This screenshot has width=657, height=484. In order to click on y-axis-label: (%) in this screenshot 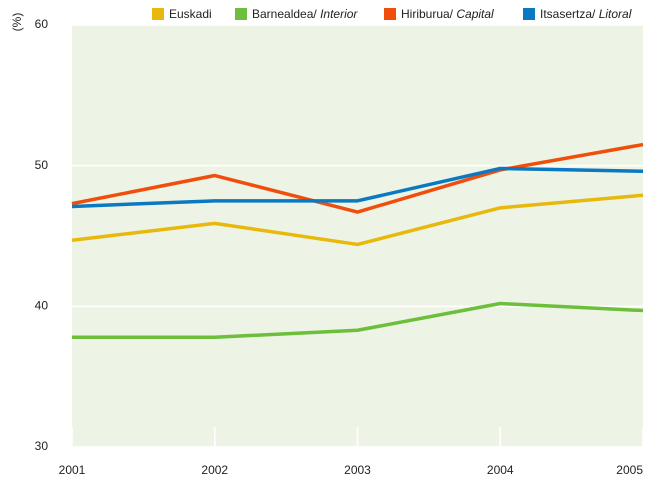, I will do `click(17, 22)`.